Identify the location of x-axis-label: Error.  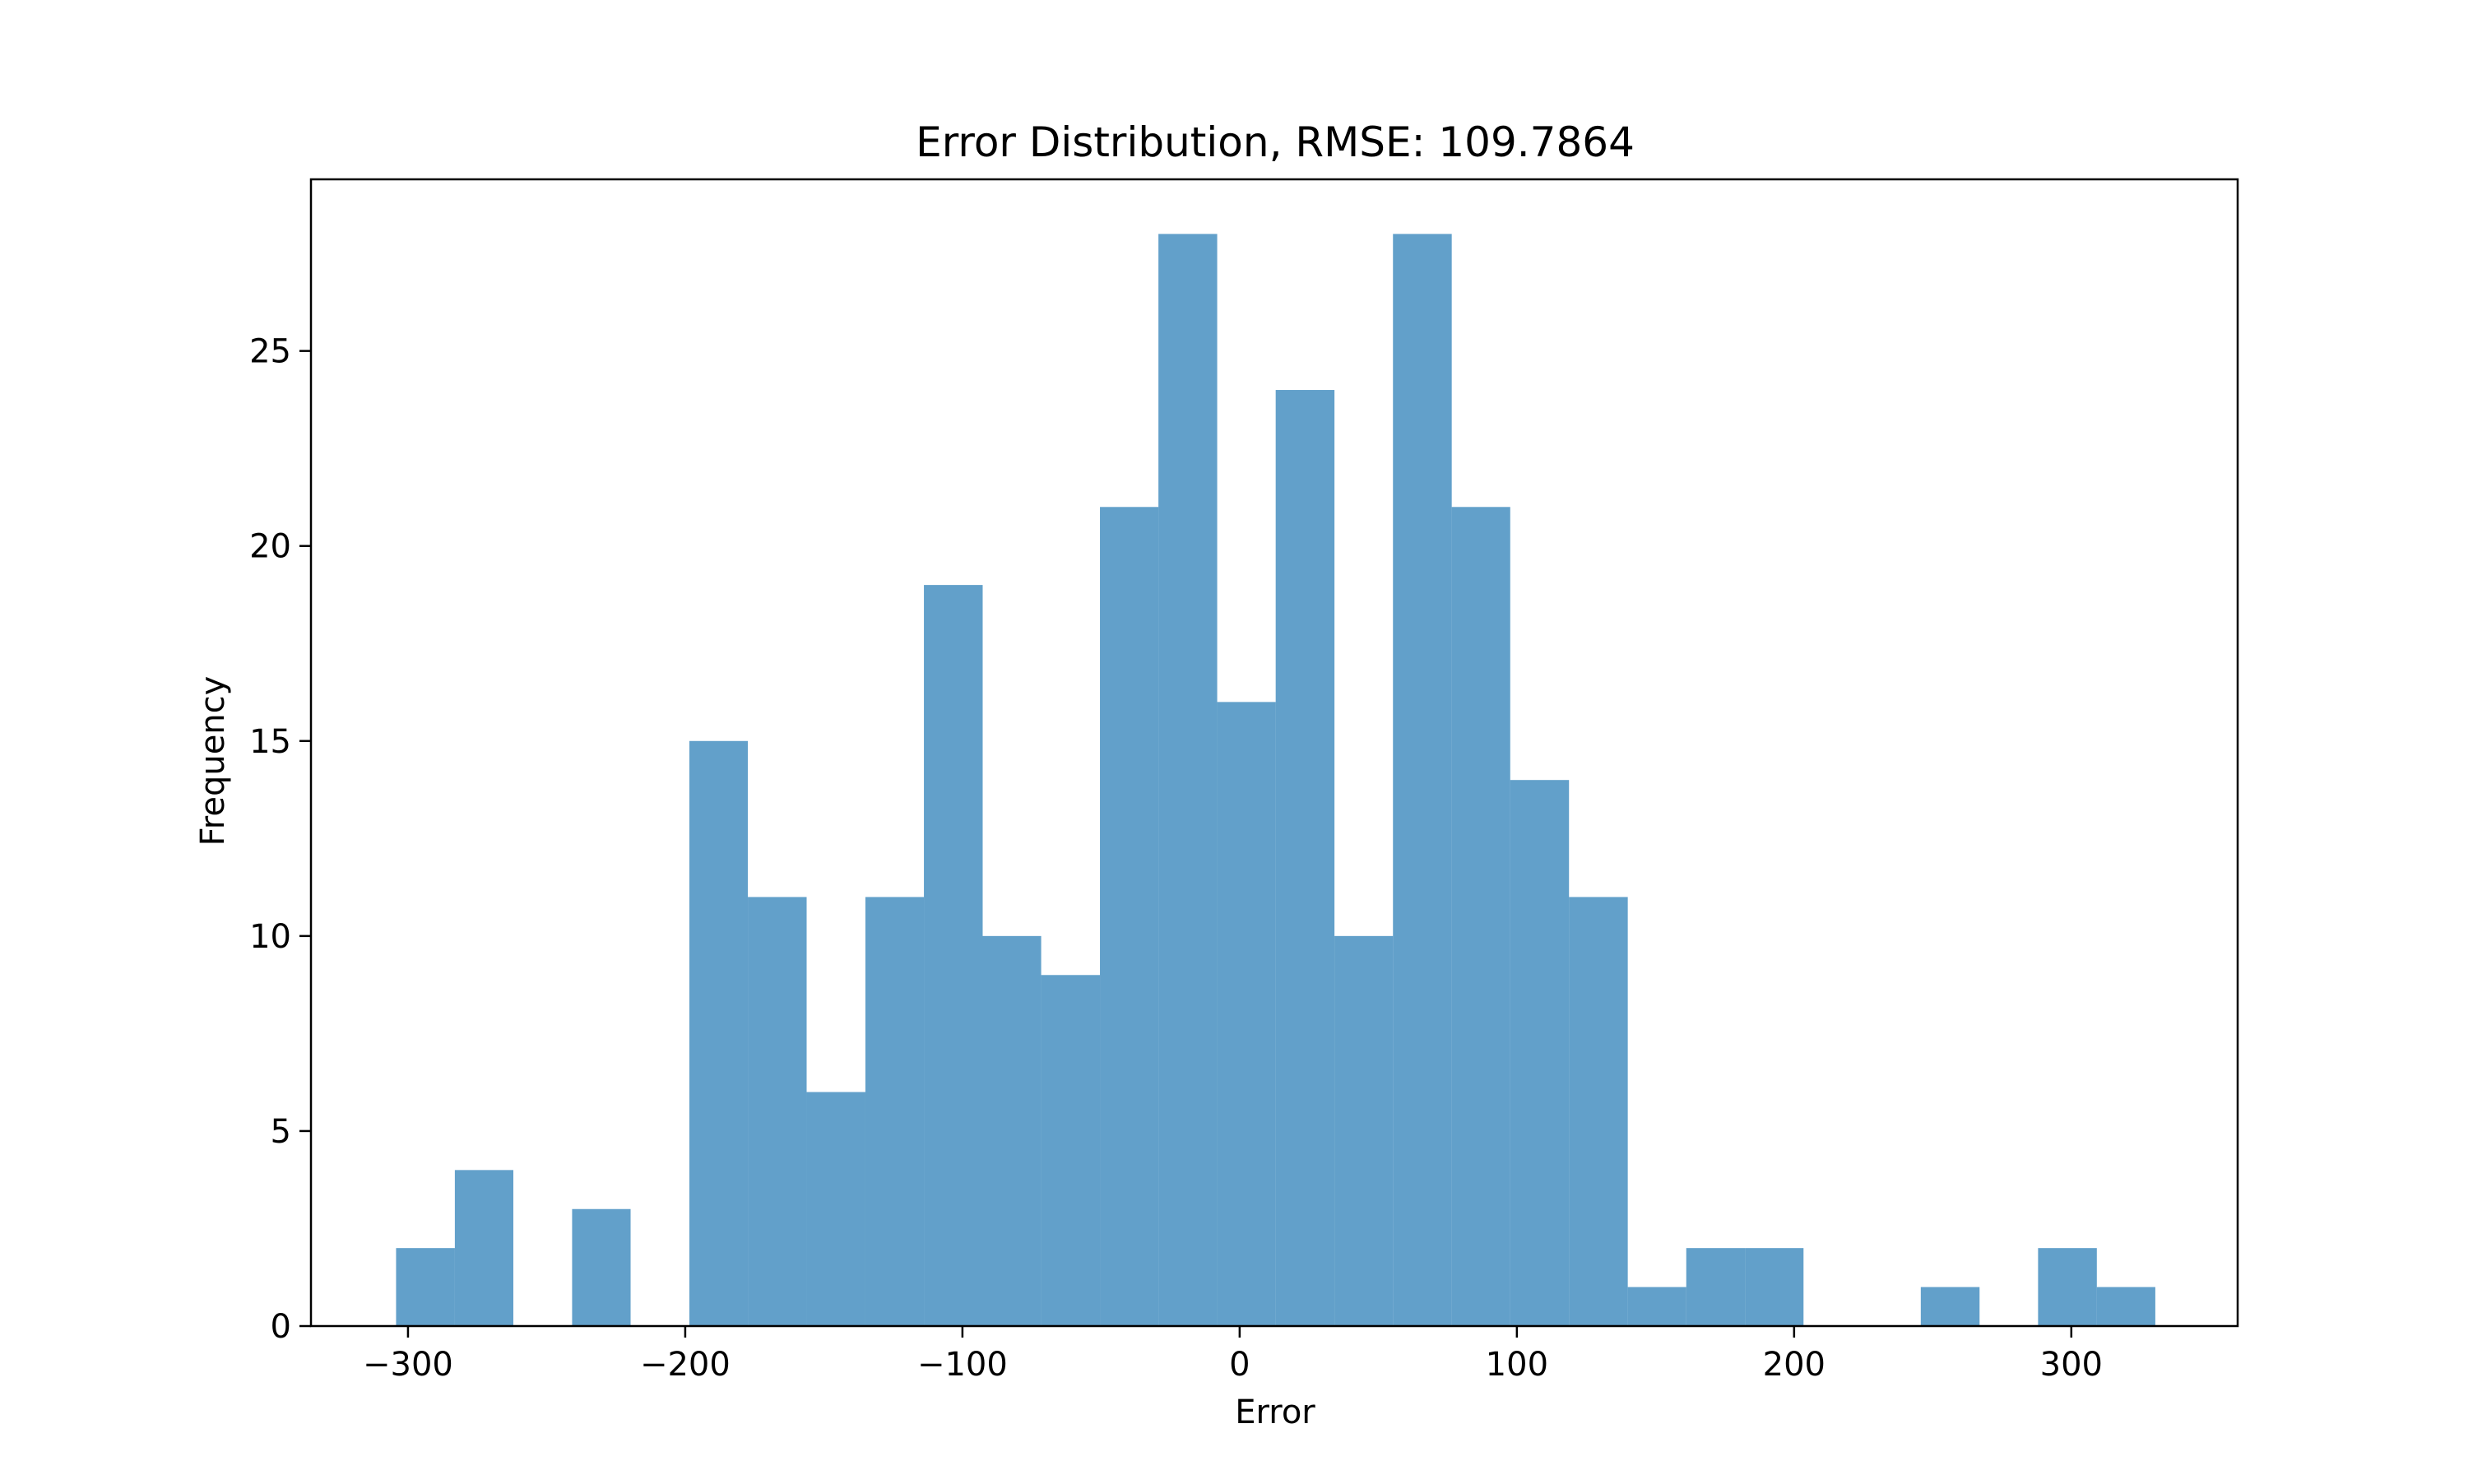
(1275, 1412).